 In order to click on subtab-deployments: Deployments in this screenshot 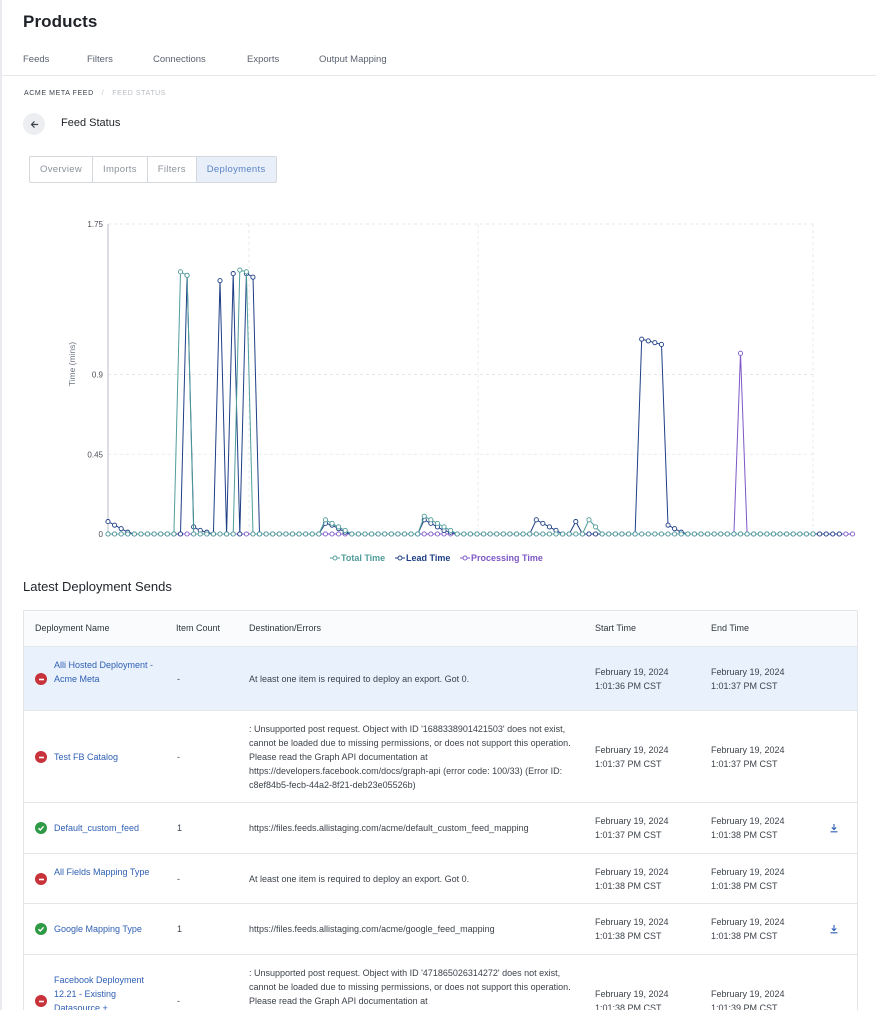, I will do `click(236, 169)`.